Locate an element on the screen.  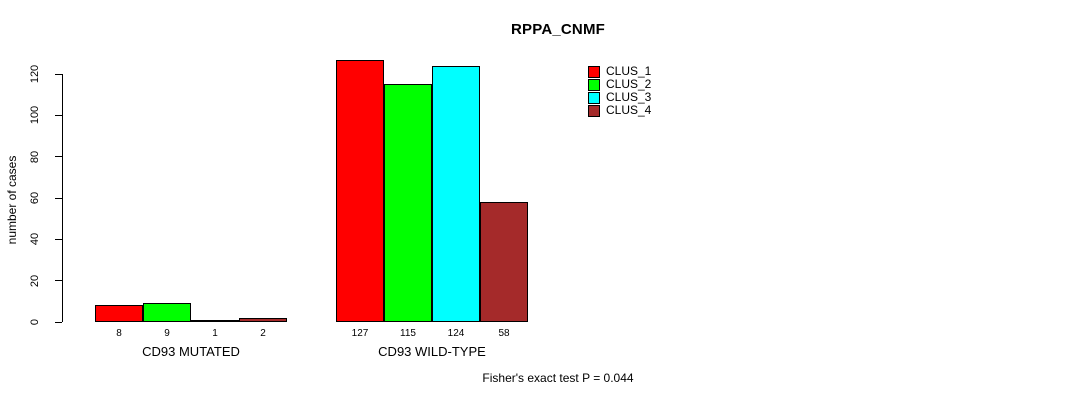
legend: CLUS_1 CLUS_2 CLUS_3 CLUS_4 is located at coordinates (619, 91).